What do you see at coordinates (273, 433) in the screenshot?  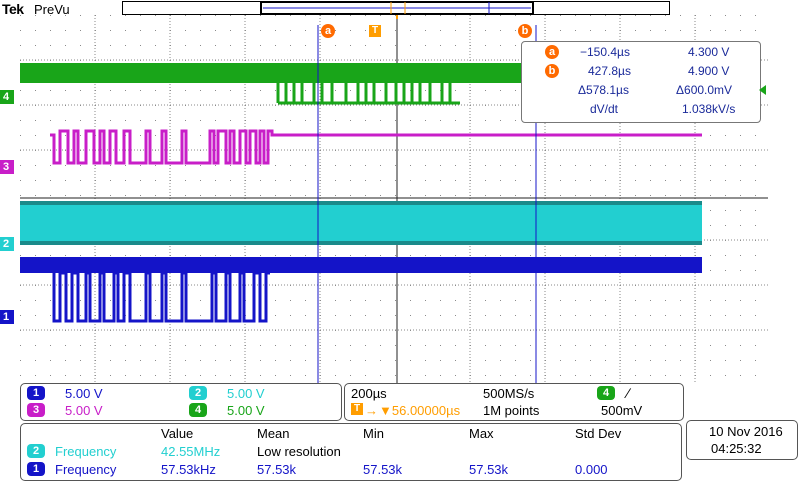 I see `meas-header-mean: Mean` at bounding box center [273, 433].